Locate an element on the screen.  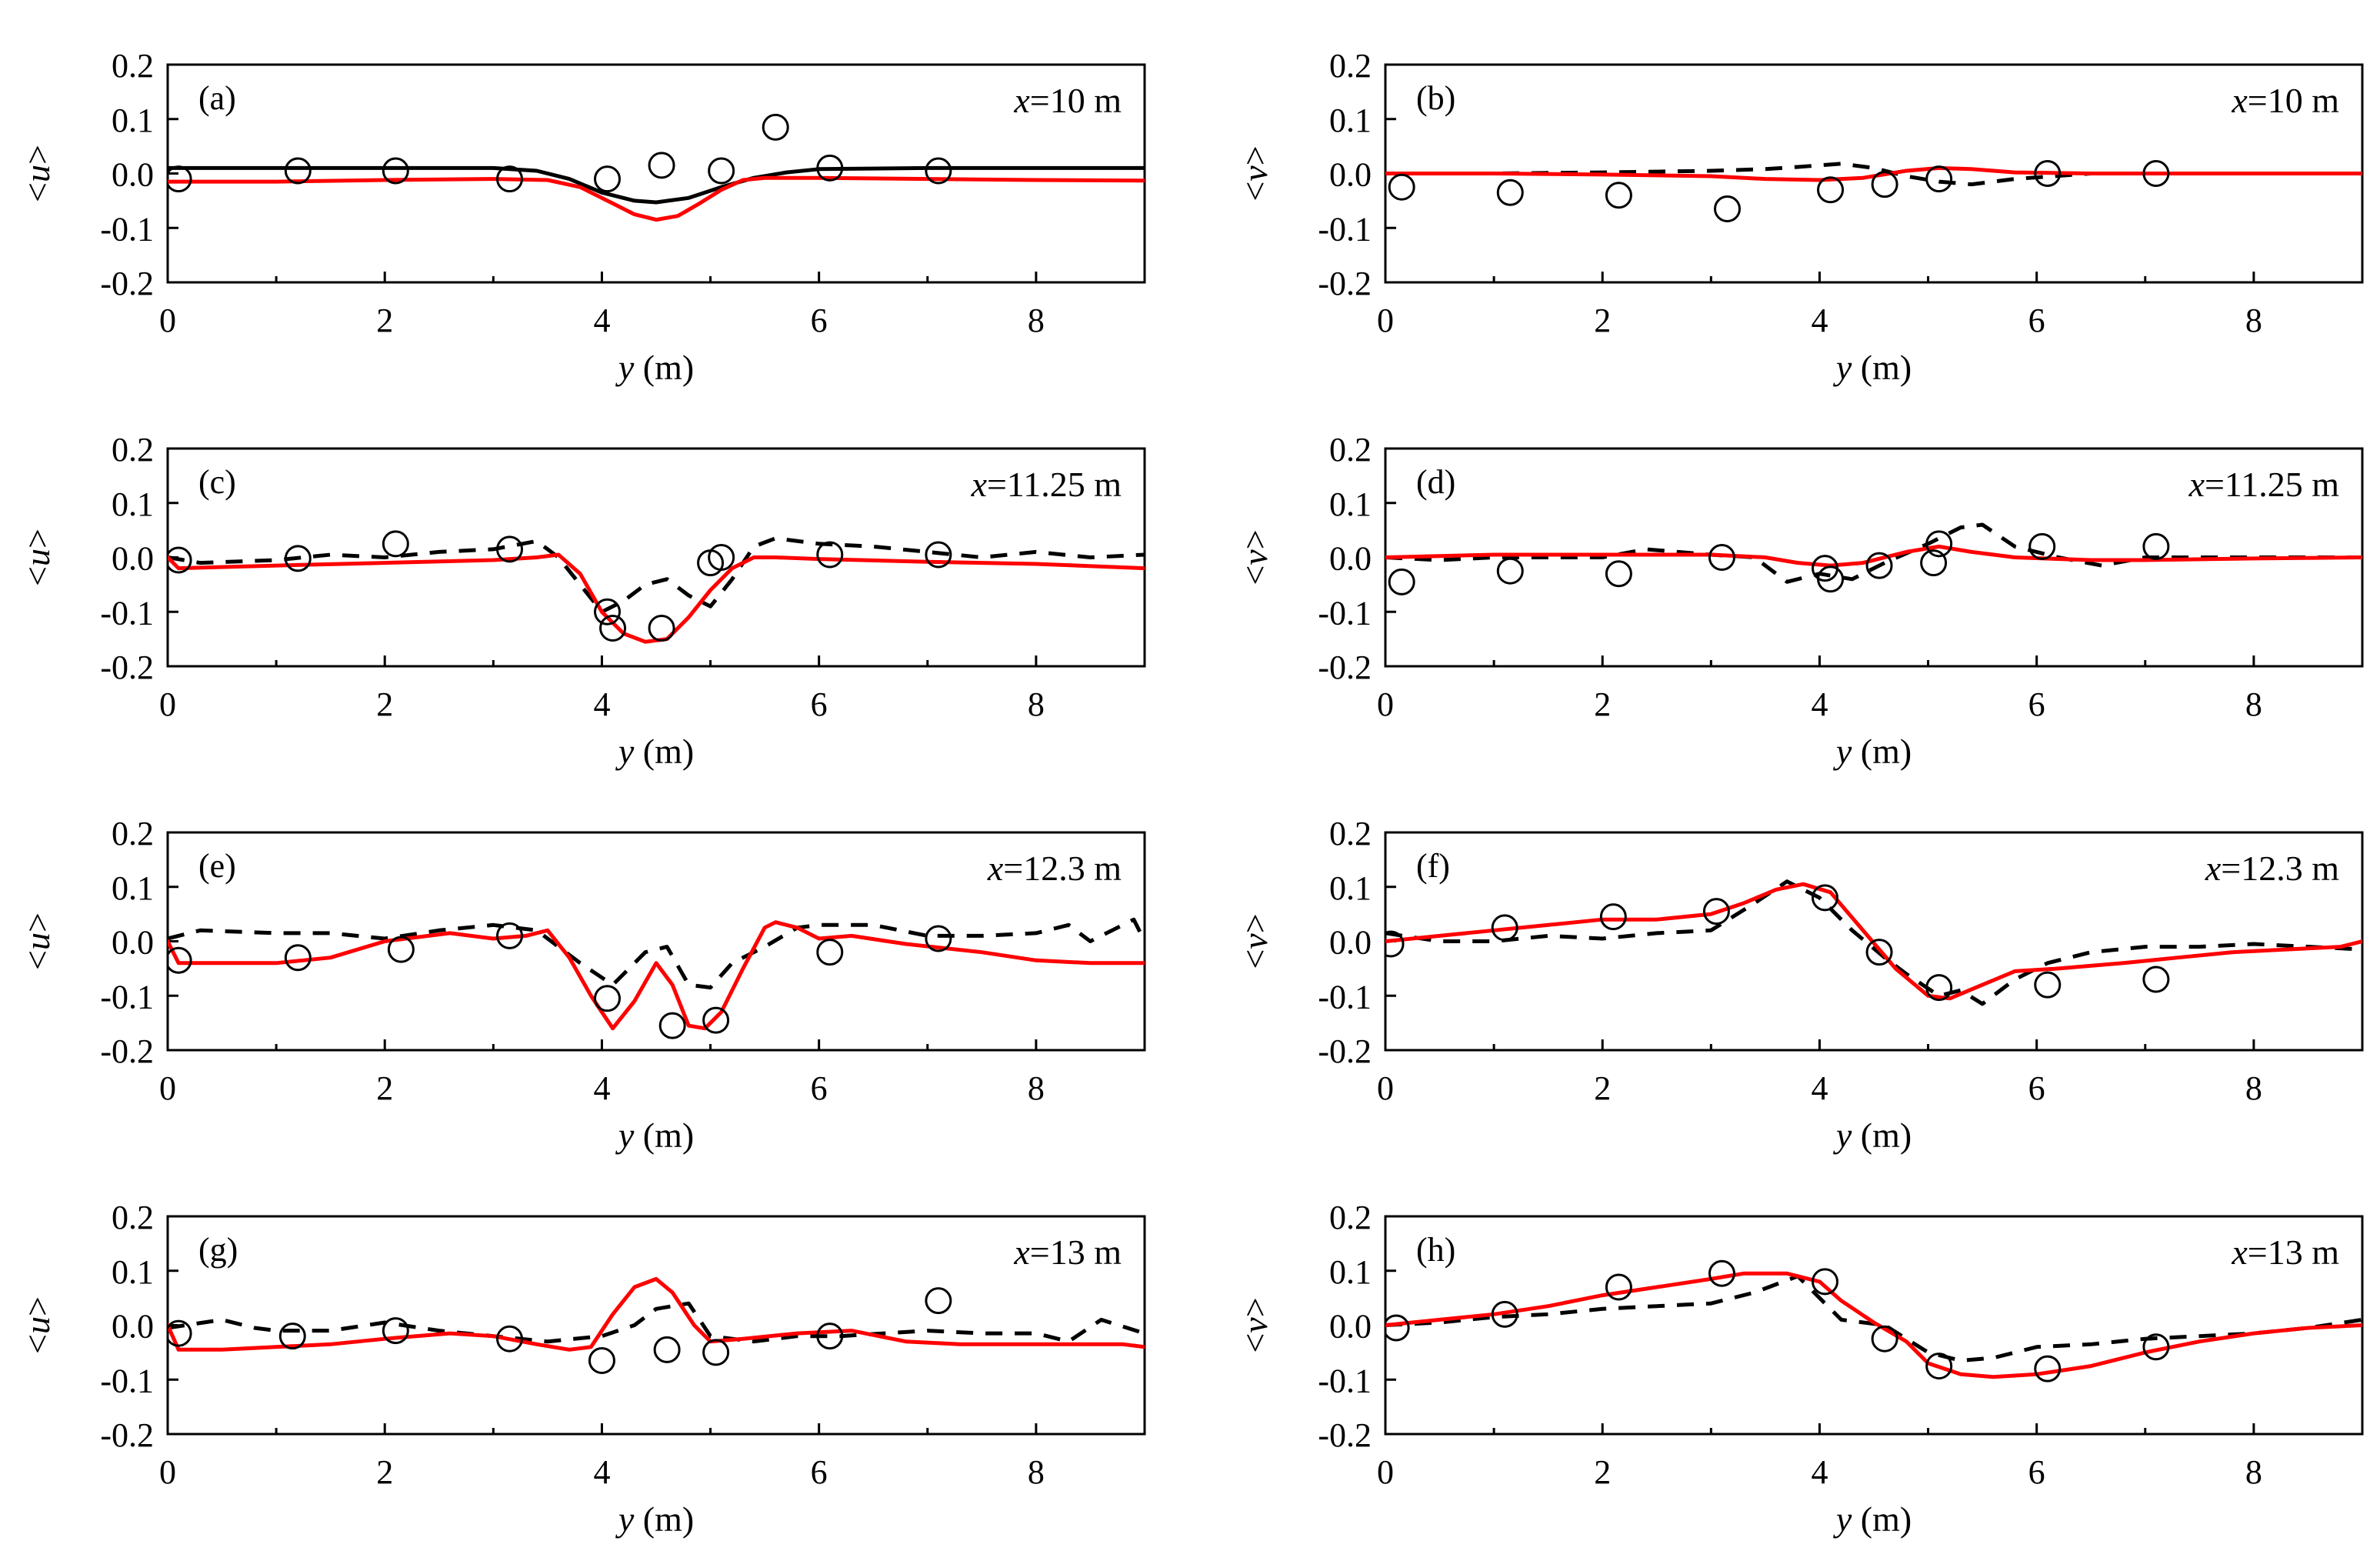
chart-panel-g: 0.2 0.1 0.0 -0.1 -0.20 2 4 6 8 y (m) <u> (g) x=13 m is located at coordinates (582, 1369).